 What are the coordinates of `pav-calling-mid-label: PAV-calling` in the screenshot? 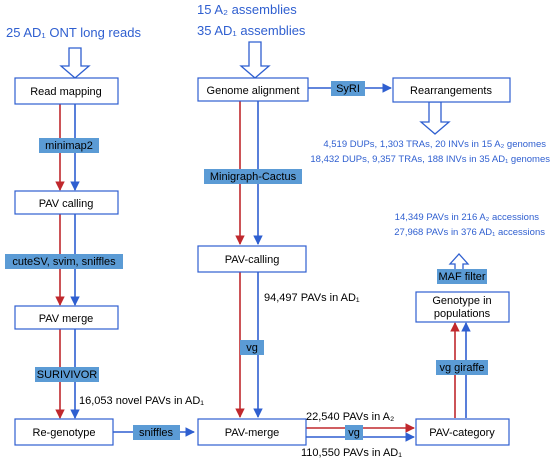 It's located at (252, 260).